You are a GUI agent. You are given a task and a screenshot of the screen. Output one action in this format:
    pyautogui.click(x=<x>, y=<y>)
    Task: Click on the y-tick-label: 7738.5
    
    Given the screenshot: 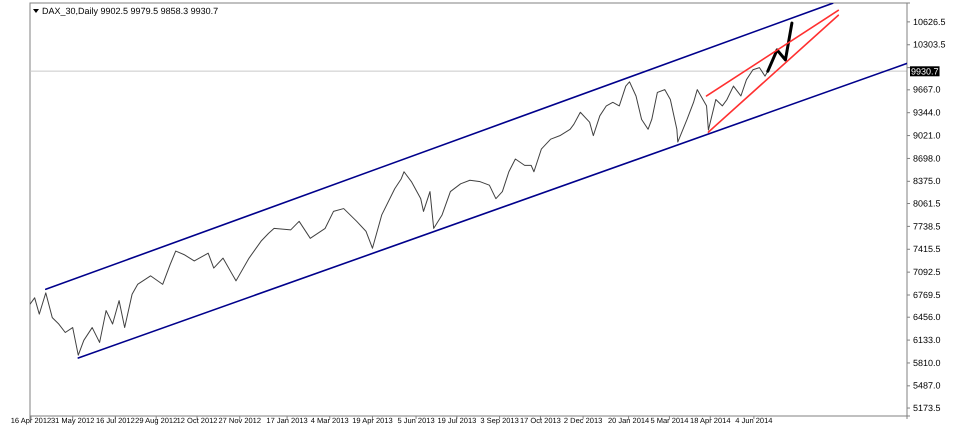 What is the action you would take?
    pyautogui.click(x=927, y=226)
    